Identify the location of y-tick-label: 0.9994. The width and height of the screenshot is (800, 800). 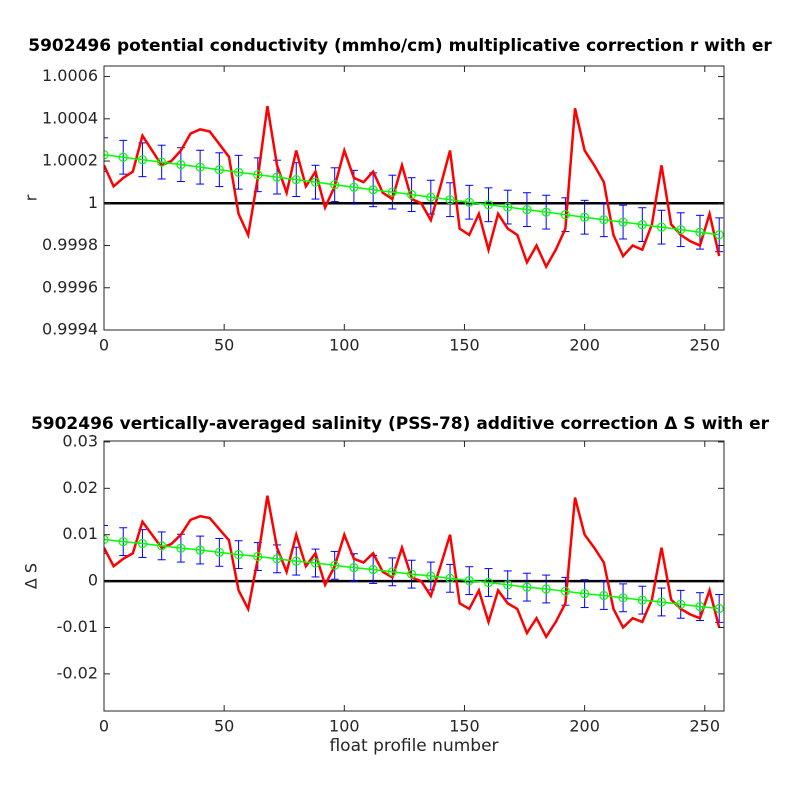
(70, 329).